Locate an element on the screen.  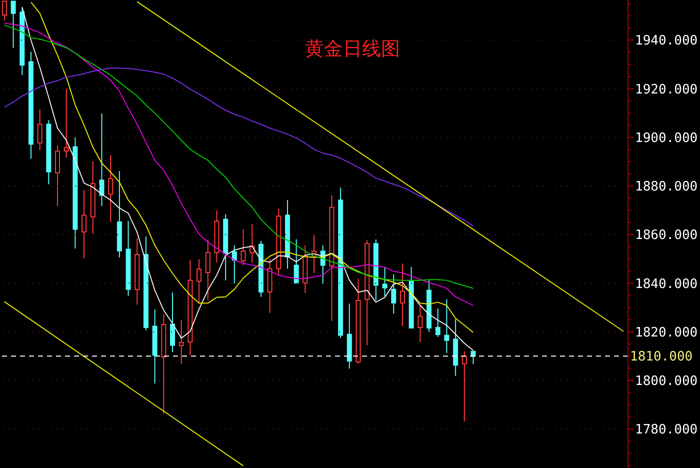
y-tick-label: 1860.000 is located at coordinates (666, 236).